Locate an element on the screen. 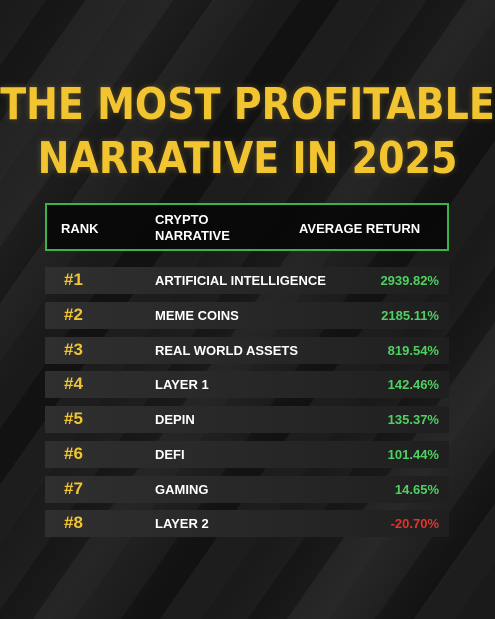  table-header: RANK CRYPTO NARRATIVE AVERAGE RETURN is located at coordinates (247, 227).